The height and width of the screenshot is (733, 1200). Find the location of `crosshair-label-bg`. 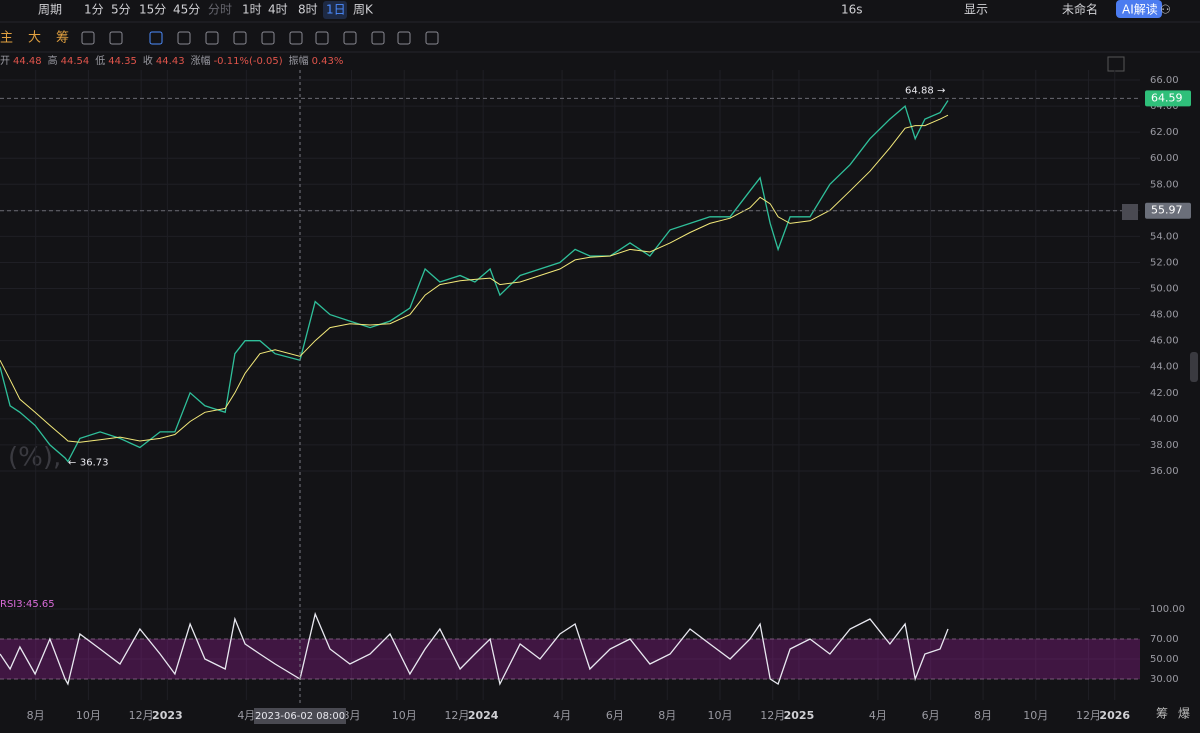

crosshair-label-bg is located at coordinates (300, 716).